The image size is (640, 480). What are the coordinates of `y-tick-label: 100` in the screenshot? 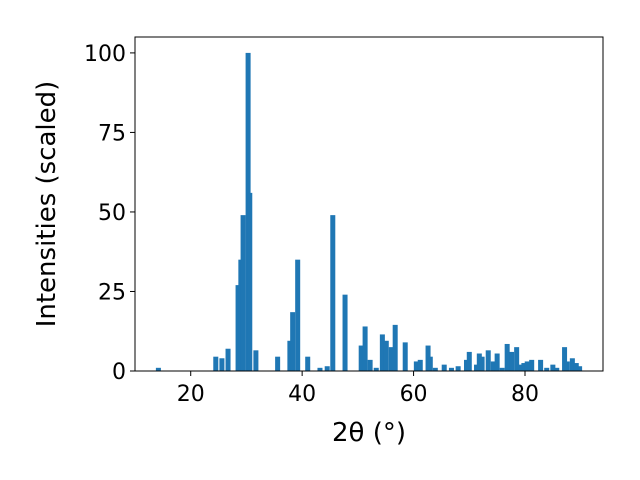 It's located at (105, 54).